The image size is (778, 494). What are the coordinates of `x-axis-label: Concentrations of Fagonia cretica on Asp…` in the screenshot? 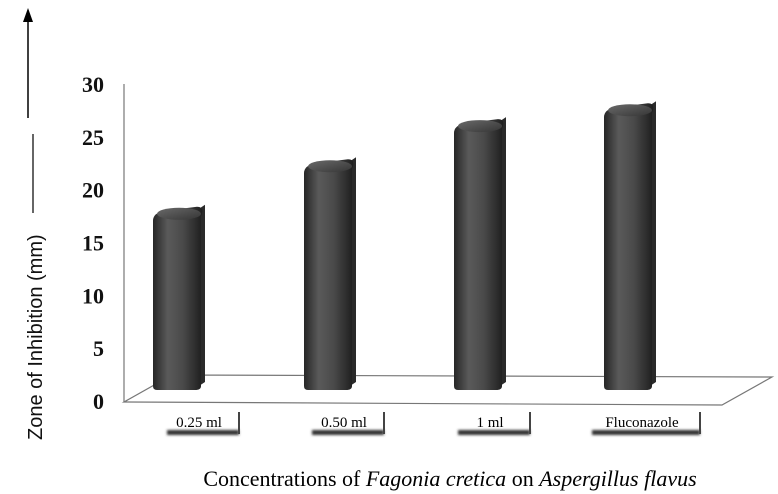 It's located at (449, 478).